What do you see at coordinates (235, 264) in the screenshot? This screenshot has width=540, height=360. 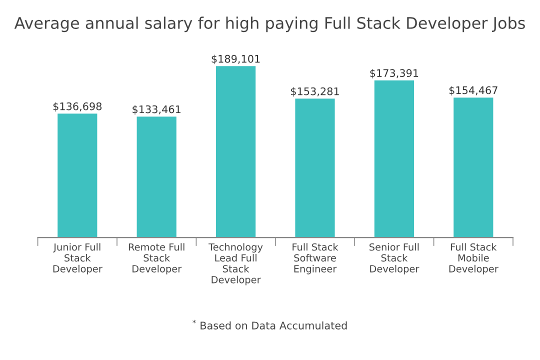 I see `x-tick-label: Technology Lead Full Stack Developer` at bounding box center [235, 264].